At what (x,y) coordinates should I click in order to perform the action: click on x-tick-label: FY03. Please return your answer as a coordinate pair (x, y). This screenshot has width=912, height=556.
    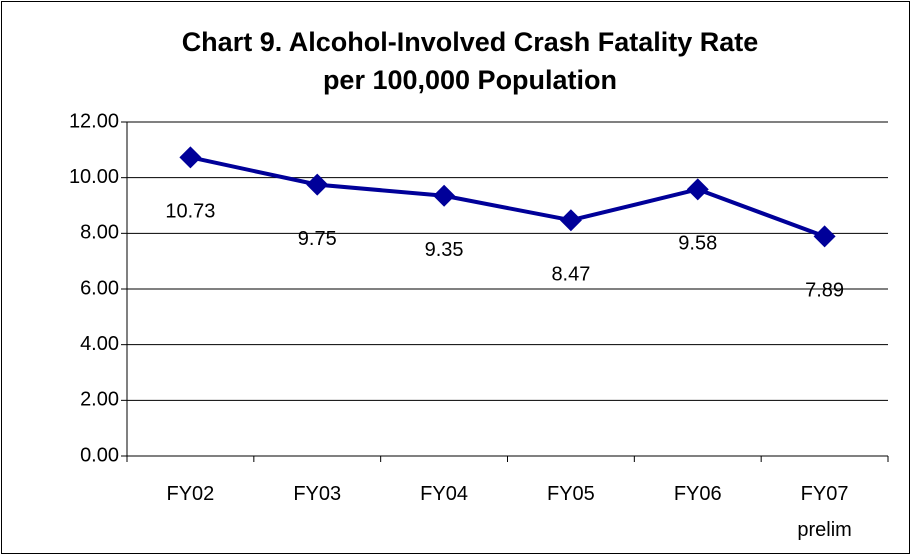
    Looking at the image, I should click on (317, 494).